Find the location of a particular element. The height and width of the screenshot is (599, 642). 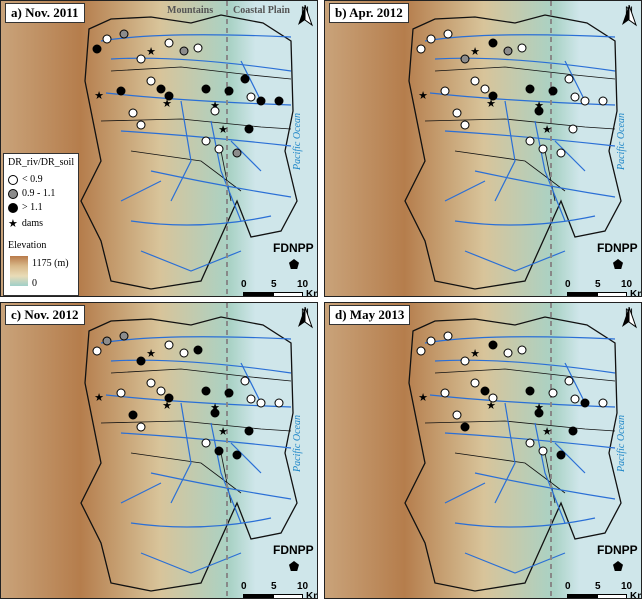

scale-tick: 5 is located at coordinates (274, 586).